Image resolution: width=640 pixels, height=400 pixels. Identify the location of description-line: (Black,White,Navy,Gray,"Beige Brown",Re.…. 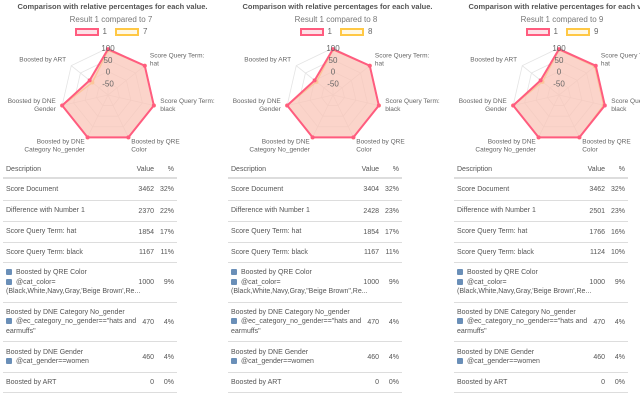
(299, 292).